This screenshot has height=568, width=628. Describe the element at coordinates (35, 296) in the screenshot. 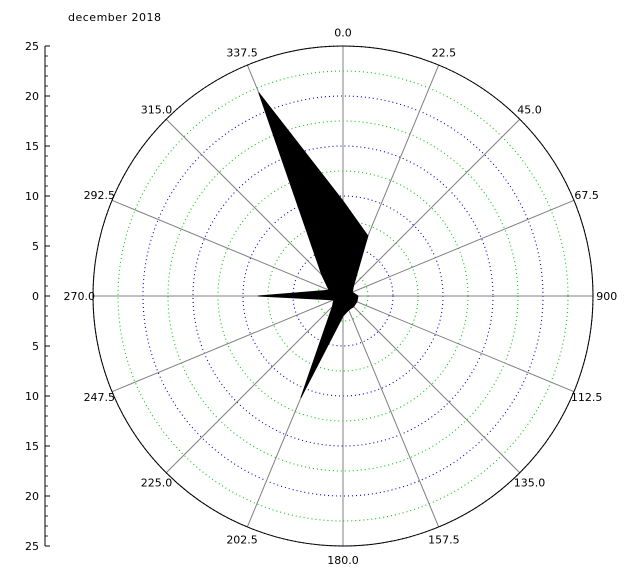

I see `radial-tick-label: 0` at that location.